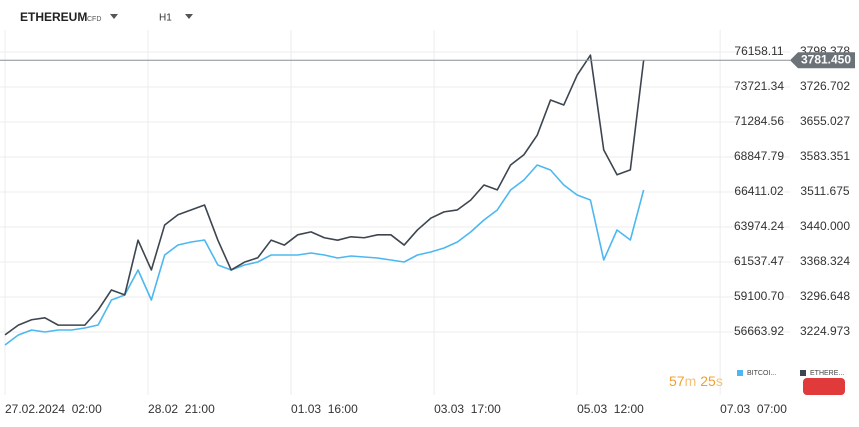  Describe the element at coordinates (181, 409) in the screenshot. I see `x-tick-label: 28.02 21:00` at that location.